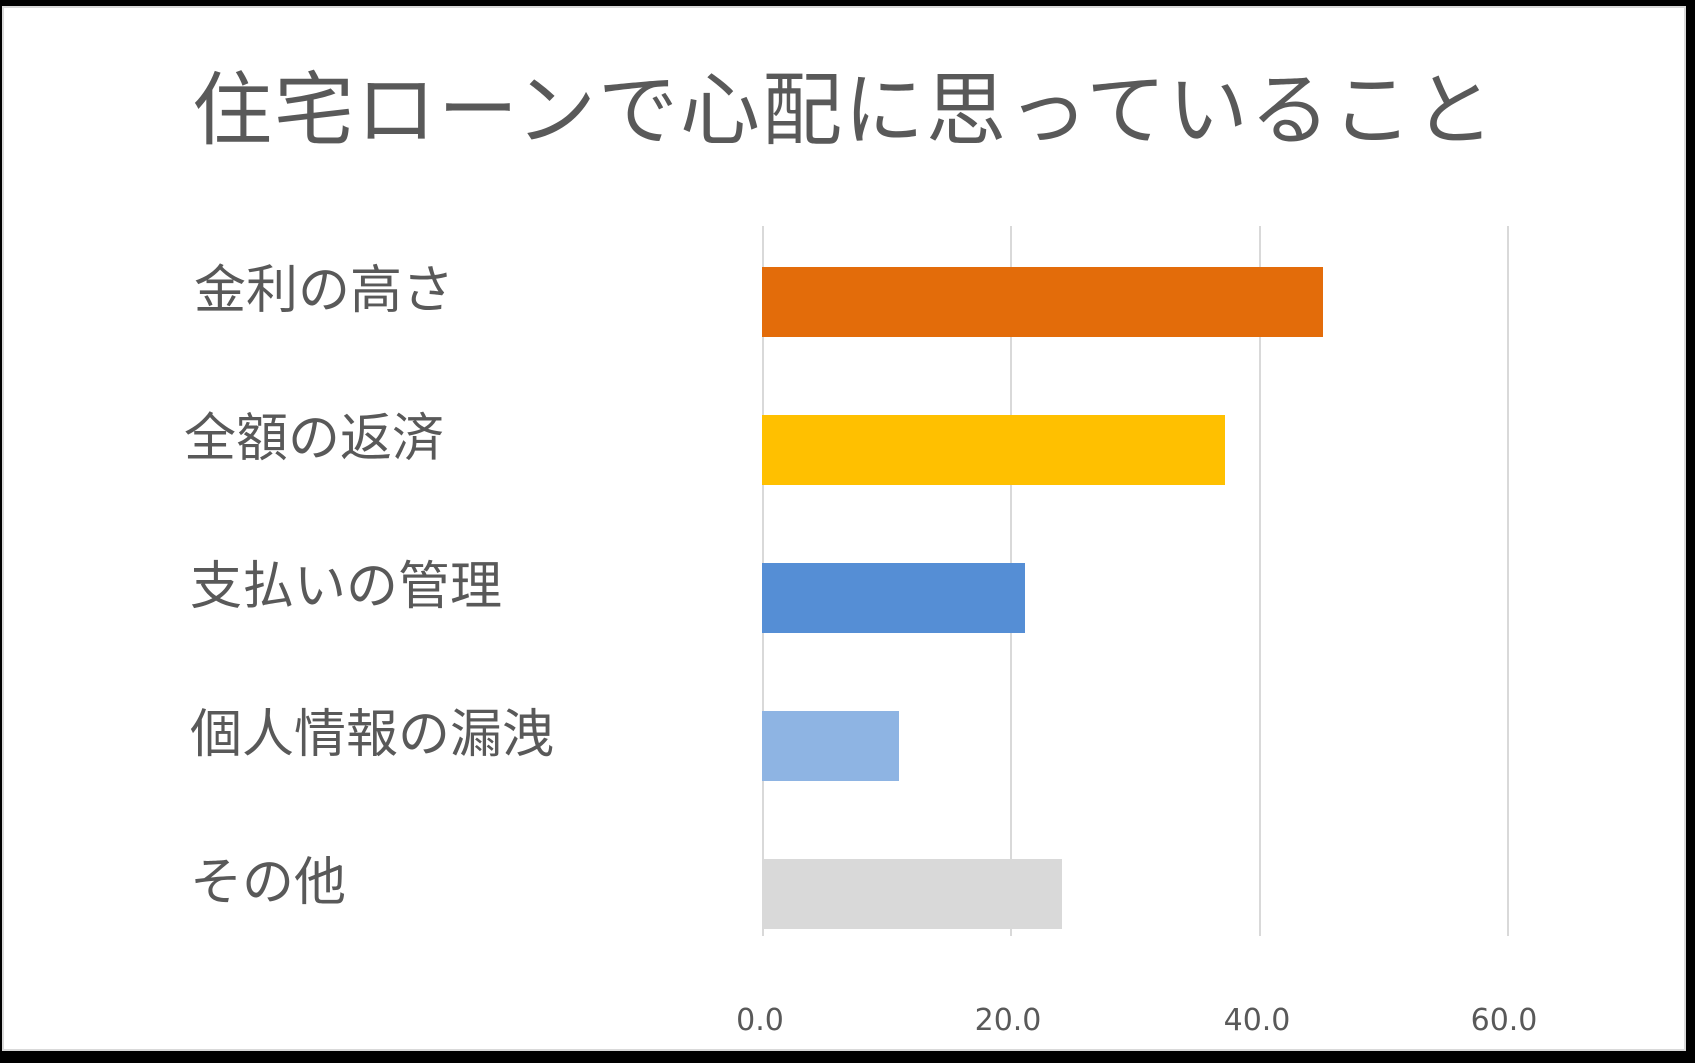 This screenshot has height=1063, width=1695. Describe the element at coordinates (1257, 1020) in the screenshot. I see `x-tick: 40.0` at that location.